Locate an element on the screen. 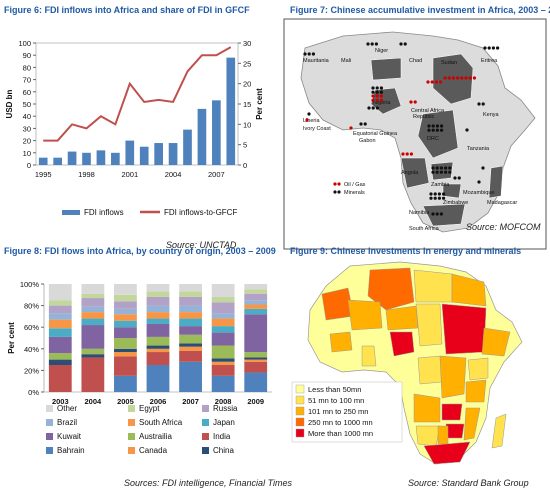  fig7-label-sudan: Sudan is located at coordinates (449, 63).